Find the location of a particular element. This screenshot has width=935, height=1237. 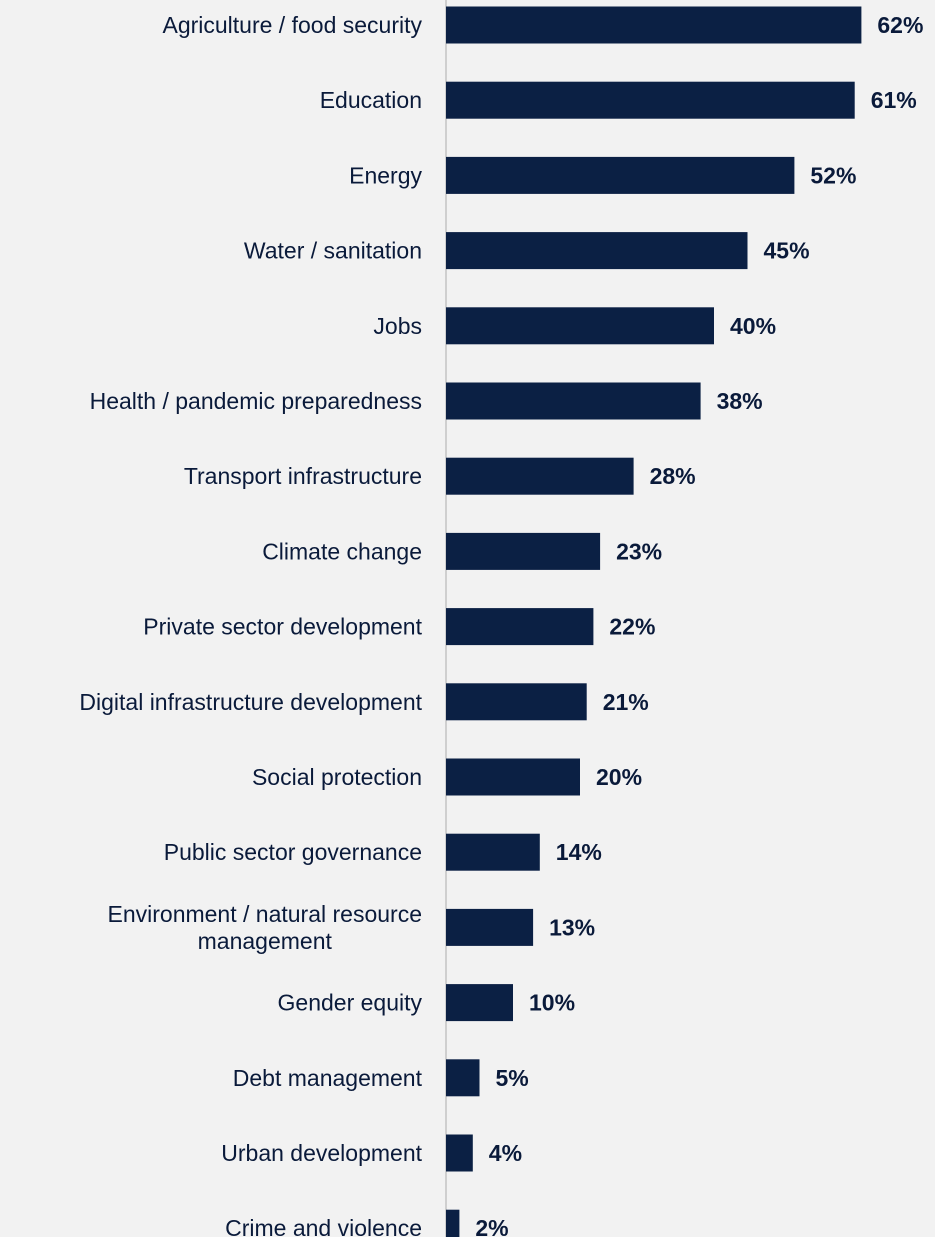

value-label: 61% is located at coordinates (894, 100).